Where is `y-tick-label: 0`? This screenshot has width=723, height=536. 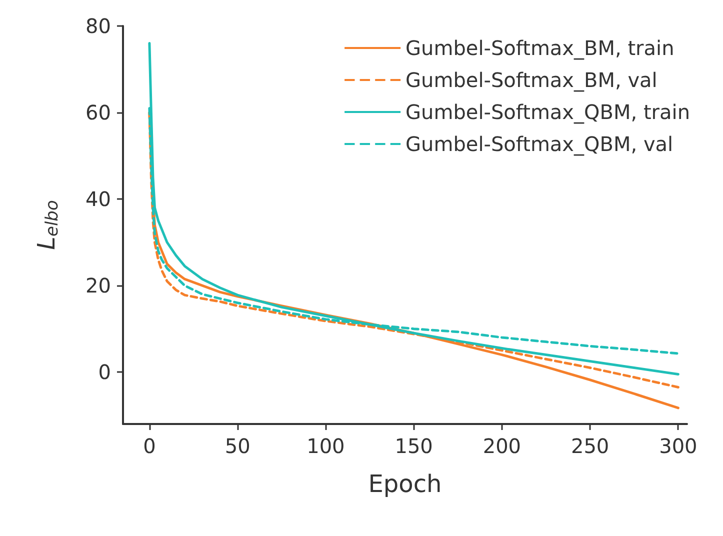
y-tick-label: 0 is located at coordinates (104, 372).